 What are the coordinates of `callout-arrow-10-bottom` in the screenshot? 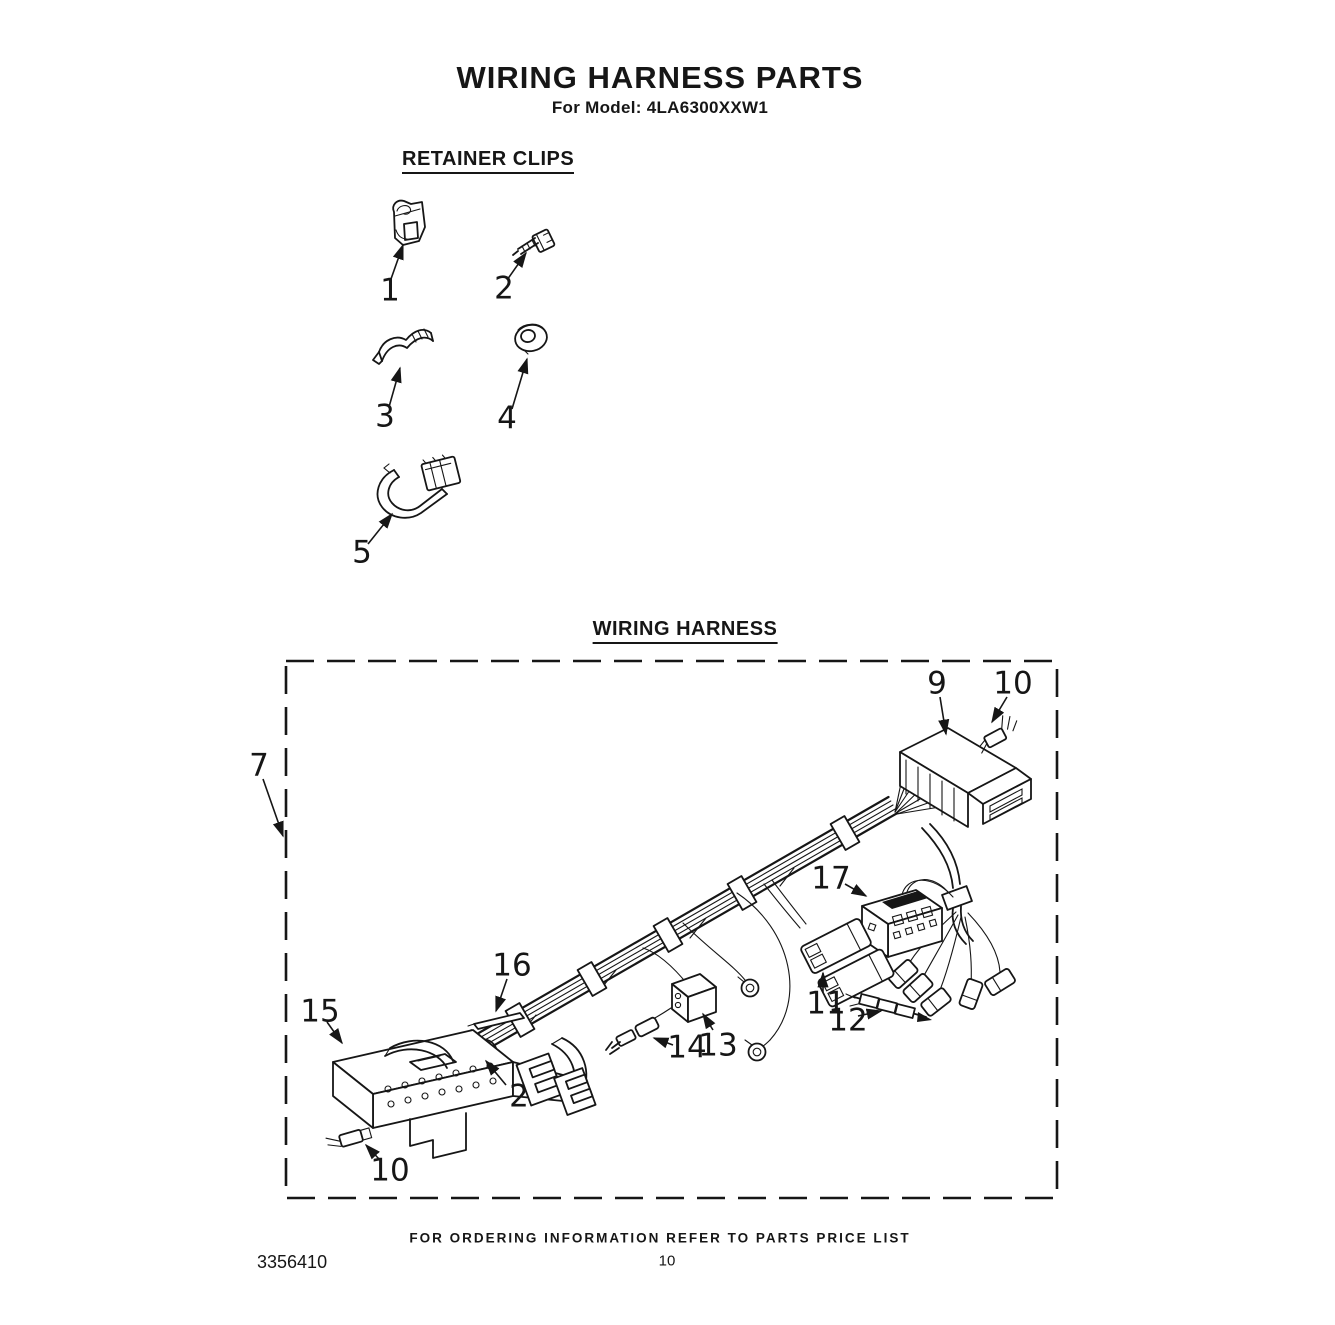 It's located at (372, 1151).